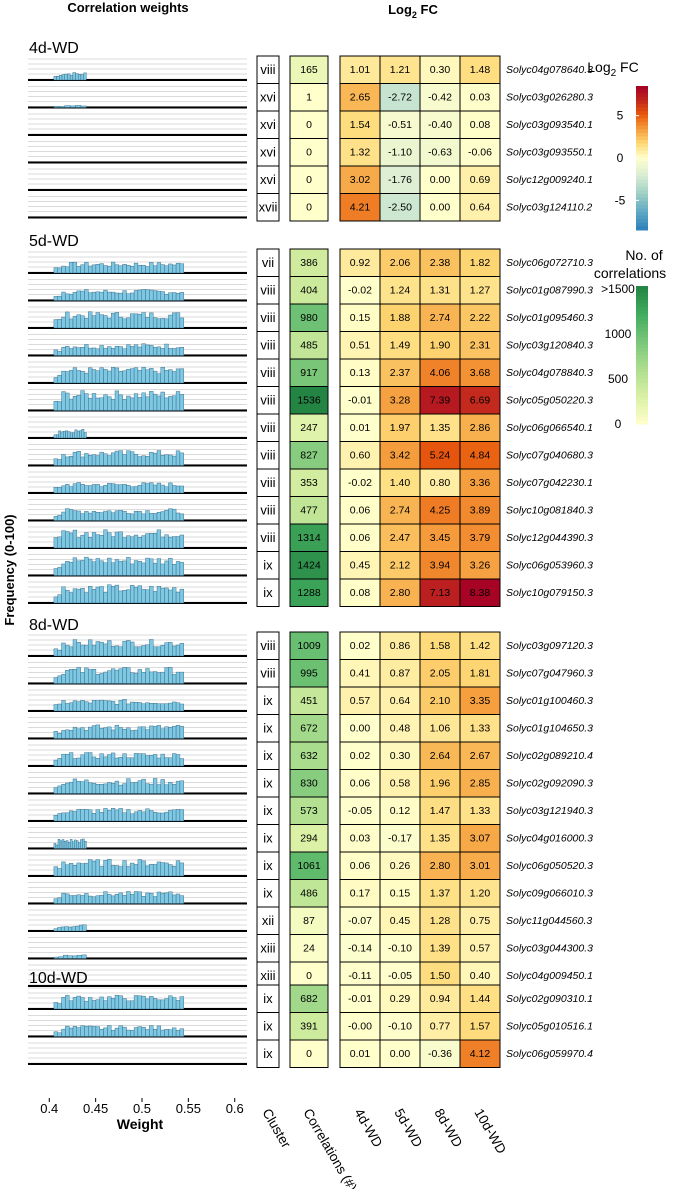 This screenshot has width=685, height=1189. I want to click on fc-value: 1.37, so click(440, 894).